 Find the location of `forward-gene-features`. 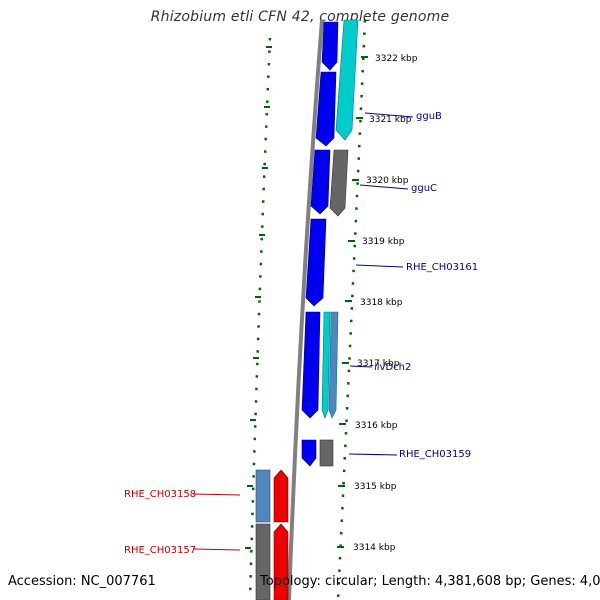

forward-gene-features is located at coordinates (340, 219).